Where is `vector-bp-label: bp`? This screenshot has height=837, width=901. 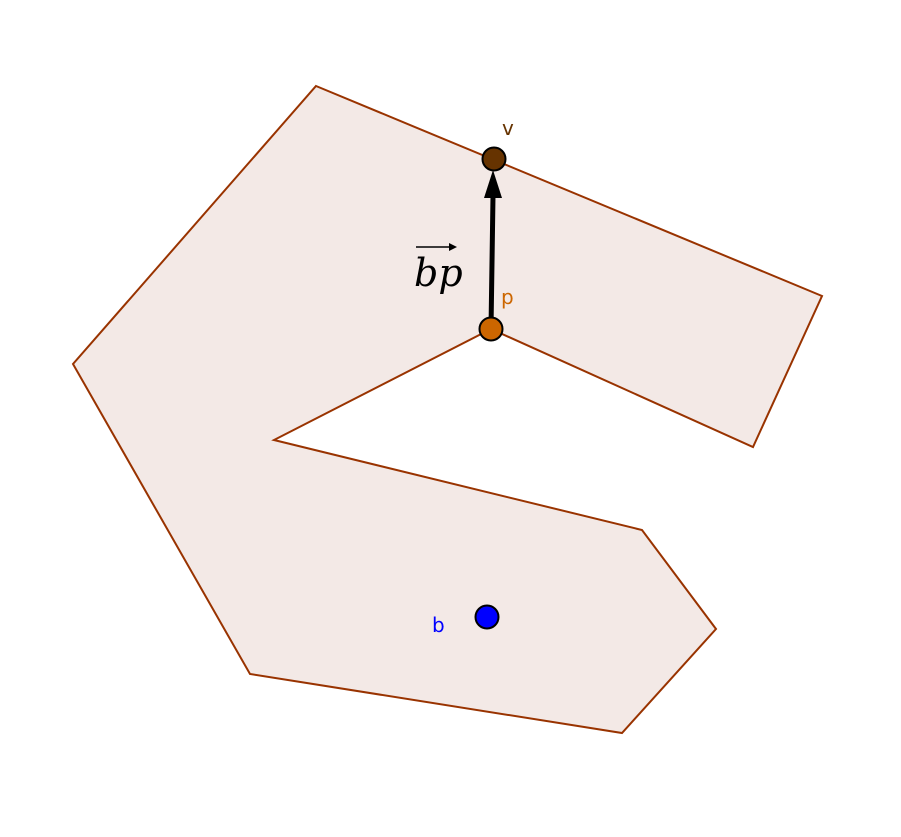 vector-bp-label: bp is located at coordinates (438, 269).